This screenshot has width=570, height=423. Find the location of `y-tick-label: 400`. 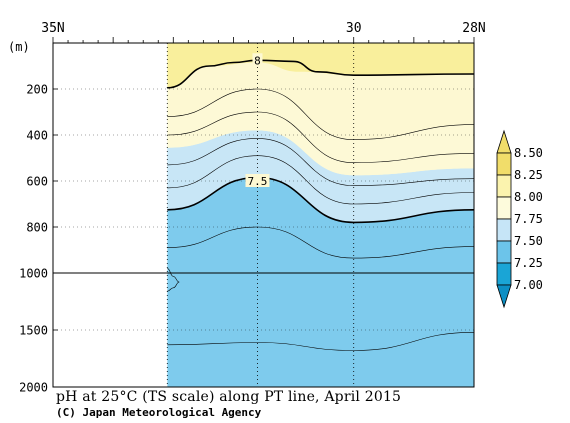

y-tick-label: 400 is located at coordinates (37, 136).